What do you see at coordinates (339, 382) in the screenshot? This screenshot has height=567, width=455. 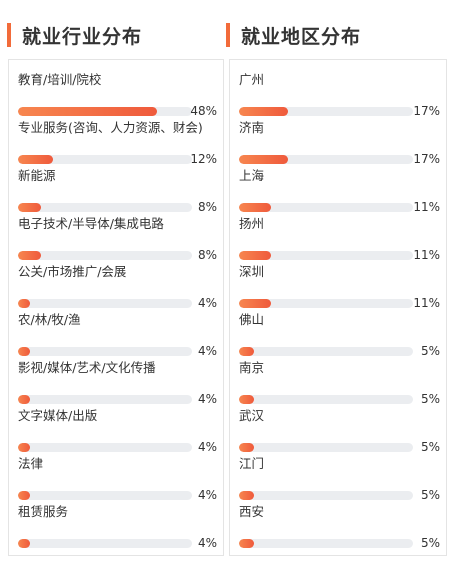 I see `region-list-item: 南京 5%` at bounding box center [339, 382].